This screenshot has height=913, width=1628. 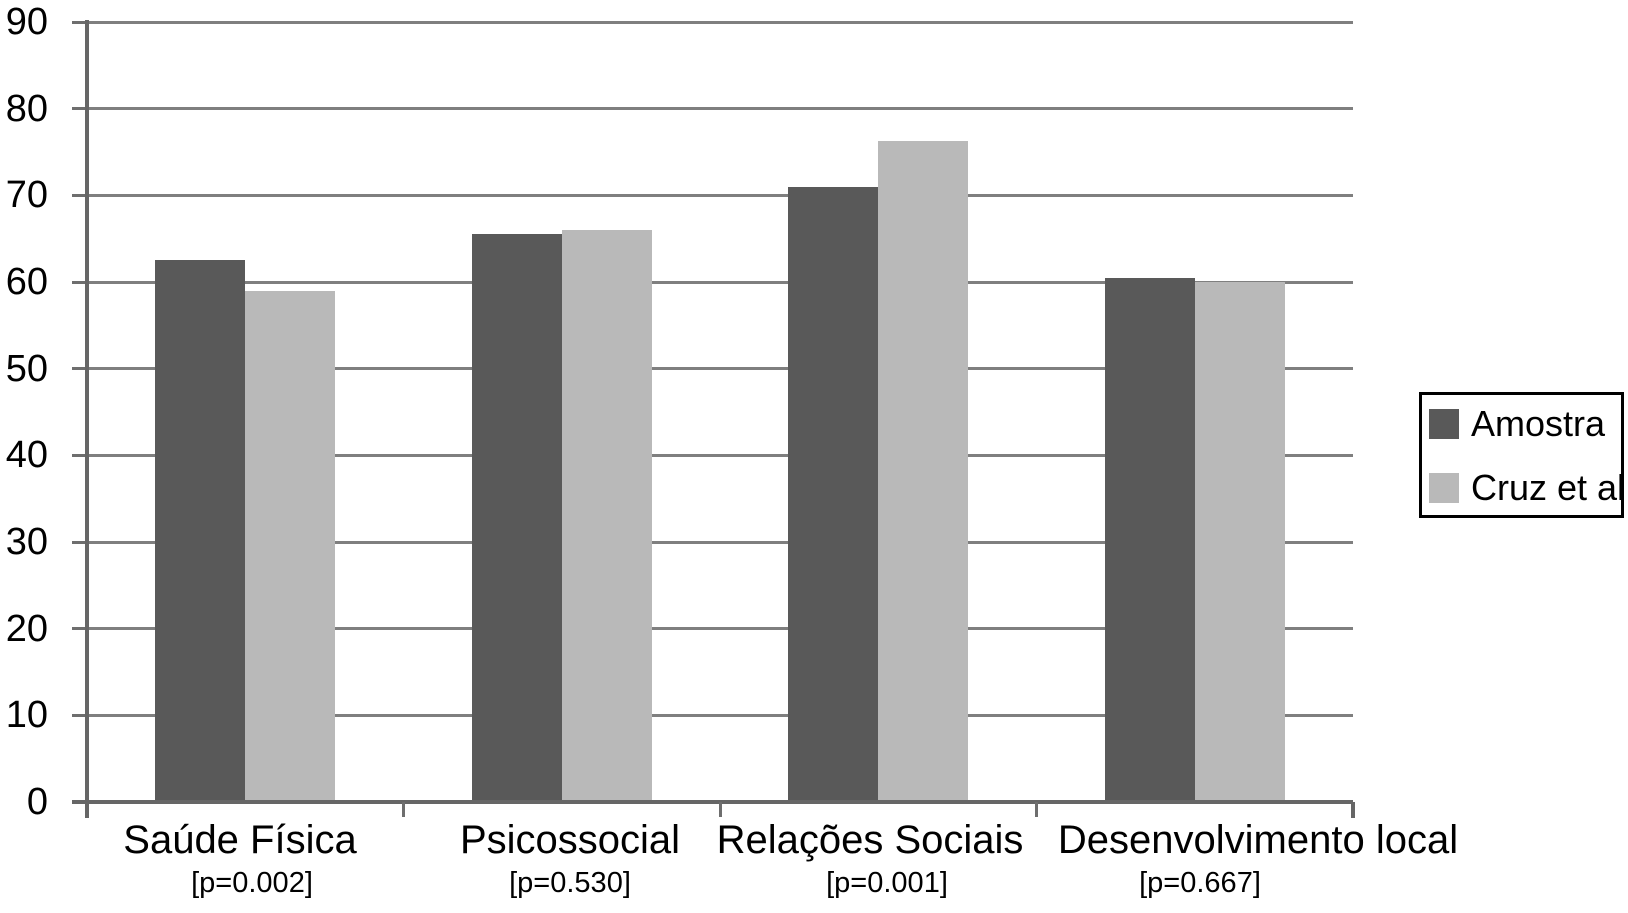 What do you see at coordinates (37, 802) in the screenshot?
I see `y-axis-label-0: 0` at bounding box center [37, 802].